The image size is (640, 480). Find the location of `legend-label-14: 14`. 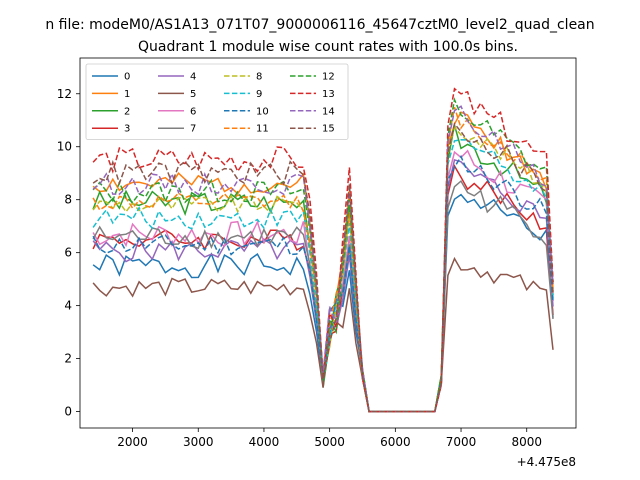

legend-label-14: 14 is located at coordinates (328, 111).